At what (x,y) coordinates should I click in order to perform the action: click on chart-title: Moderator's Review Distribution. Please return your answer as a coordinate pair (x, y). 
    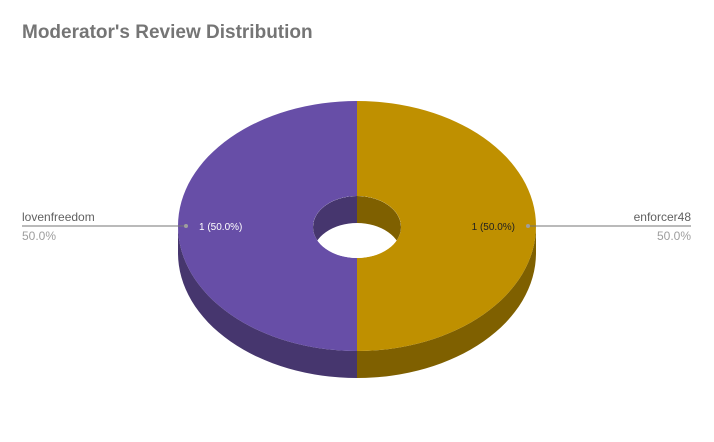
    Looking at the image, I should click on (167, 32).